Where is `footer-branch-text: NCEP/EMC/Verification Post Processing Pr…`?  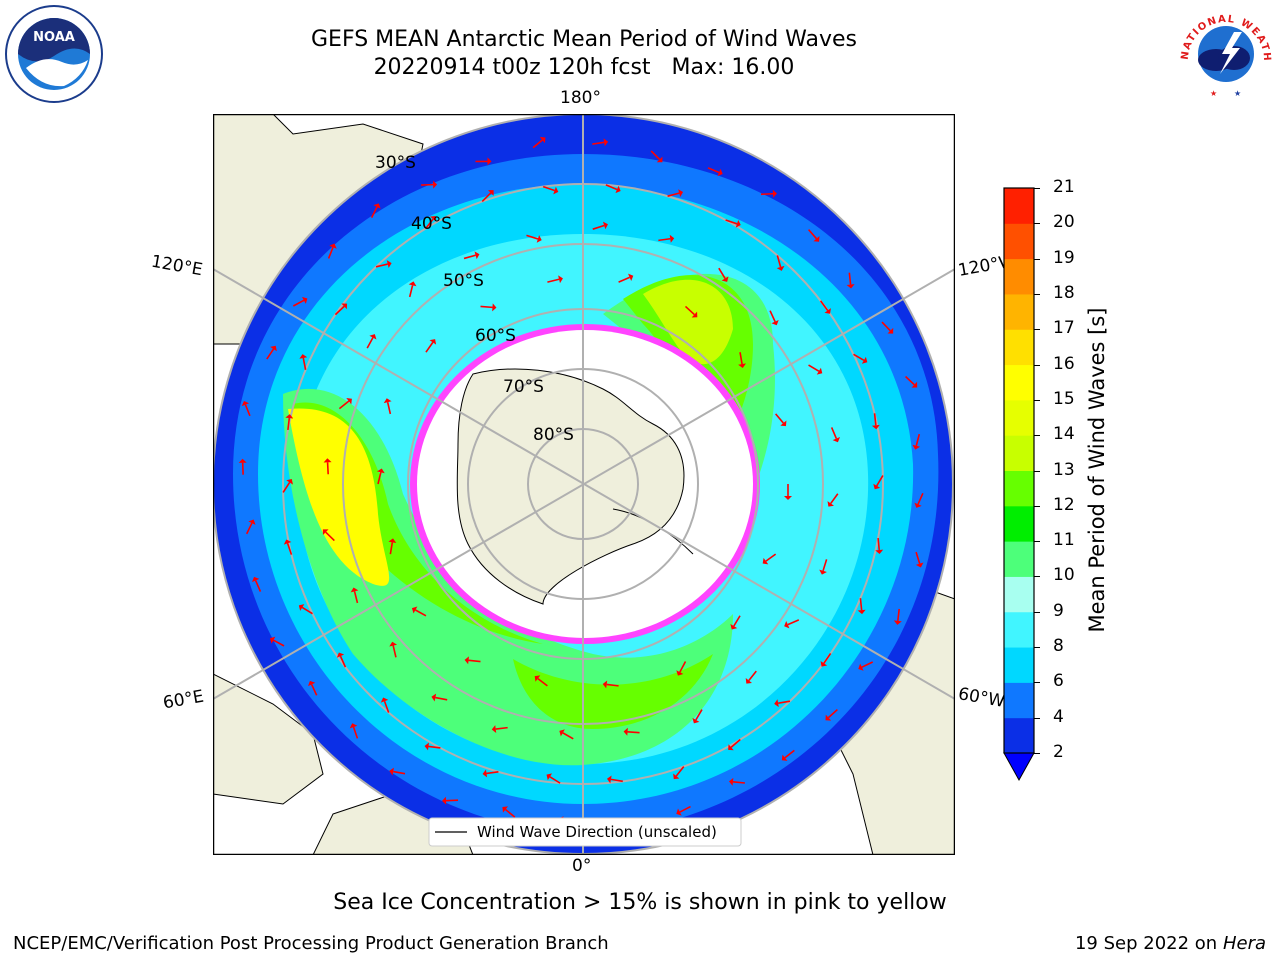 footer-branch-text: NCEP/EMC/Verification Post Processing Pr… is located at coordinates (311, 943).